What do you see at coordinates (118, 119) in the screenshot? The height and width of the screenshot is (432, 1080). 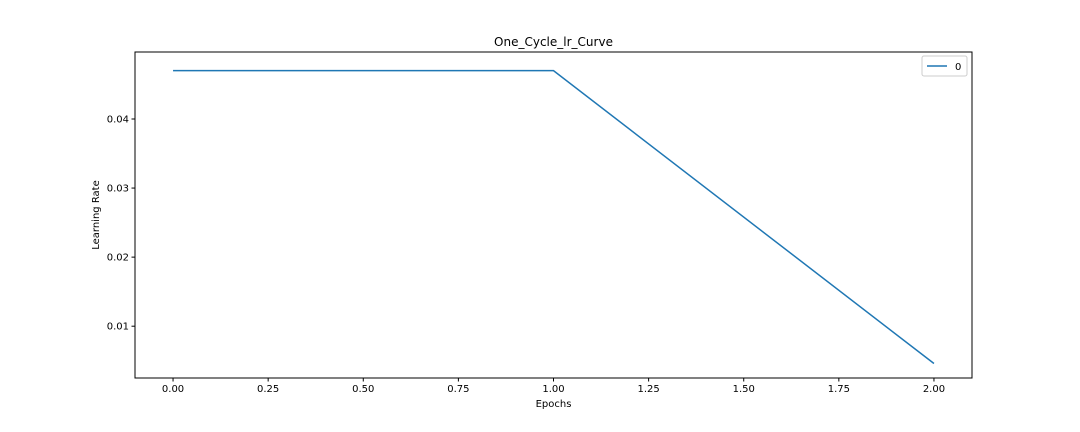 I see `y-tick-label: 0.04` at bounding box center [118, 119].